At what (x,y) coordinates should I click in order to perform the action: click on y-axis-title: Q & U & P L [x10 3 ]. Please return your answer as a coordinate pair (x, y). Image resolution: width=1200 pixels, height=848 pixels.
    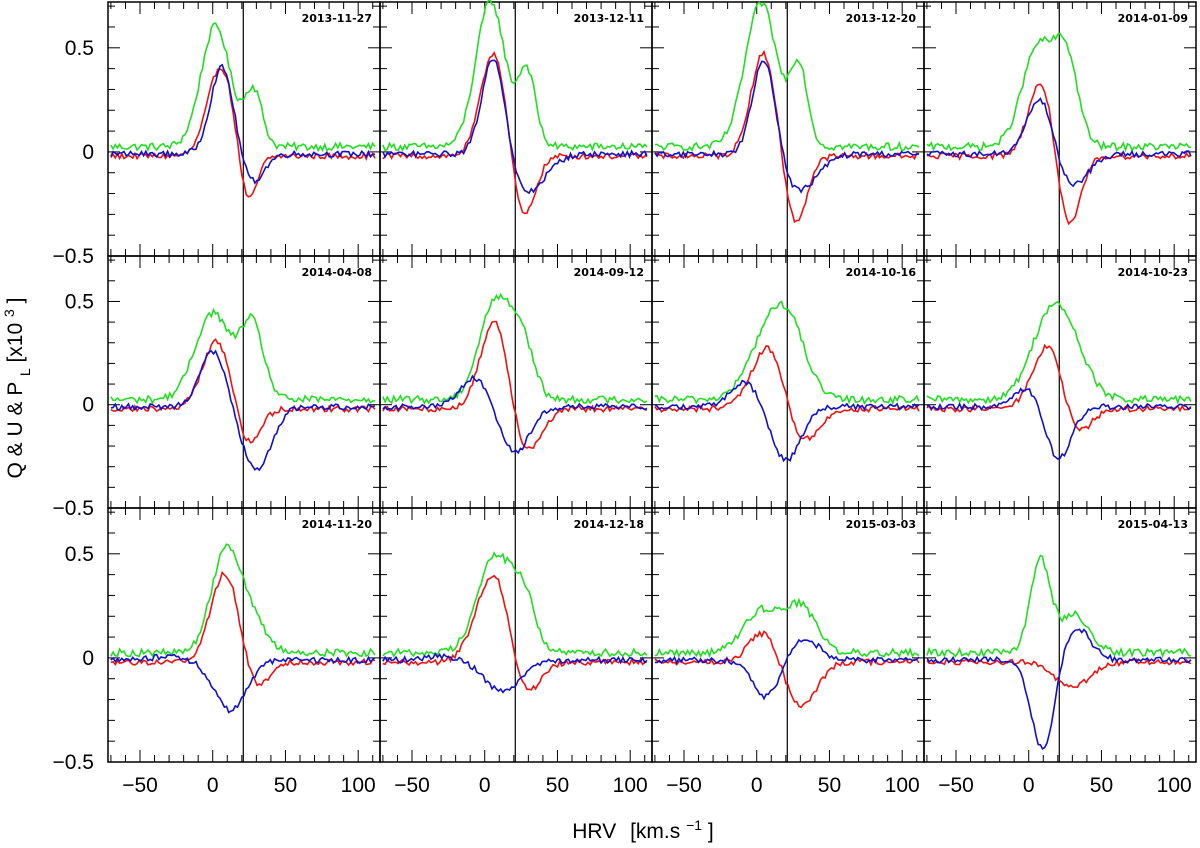
    Looking at the image, I should click on (17, 388).